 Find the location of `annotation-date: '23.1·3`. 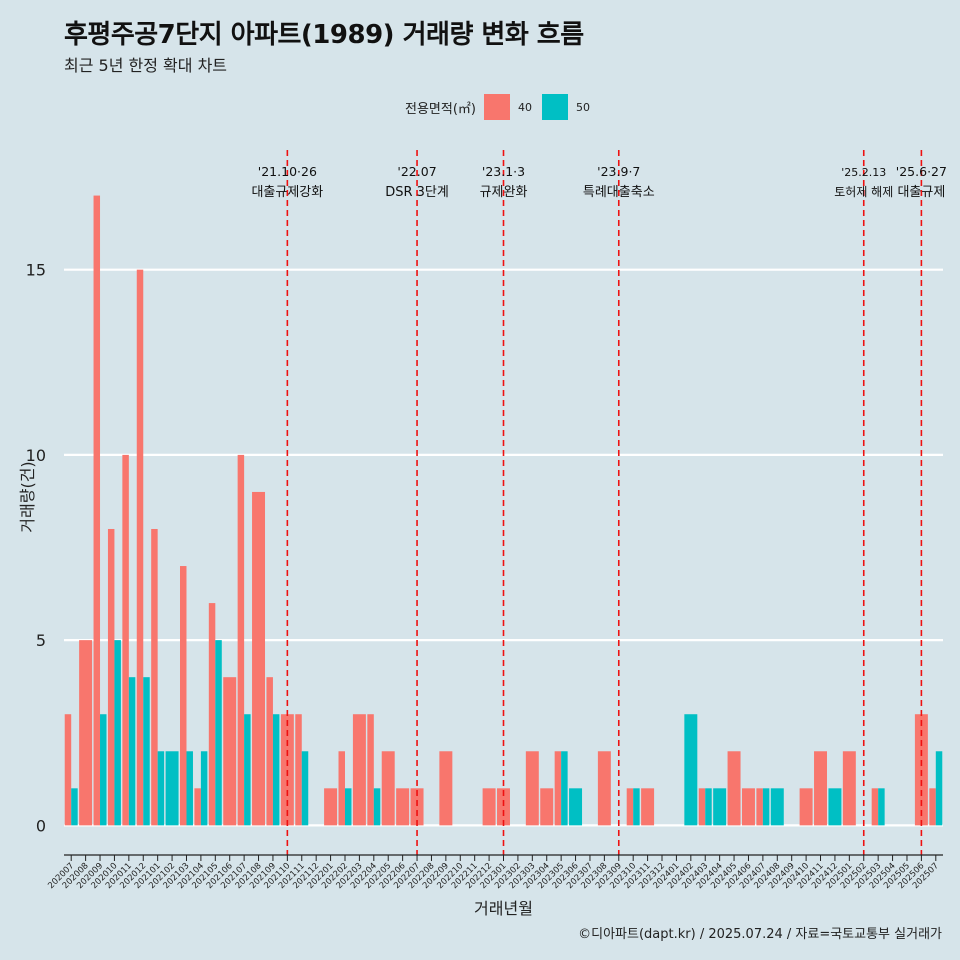

annotation-date: '23.1·3 is located at coordinates (503, 171).